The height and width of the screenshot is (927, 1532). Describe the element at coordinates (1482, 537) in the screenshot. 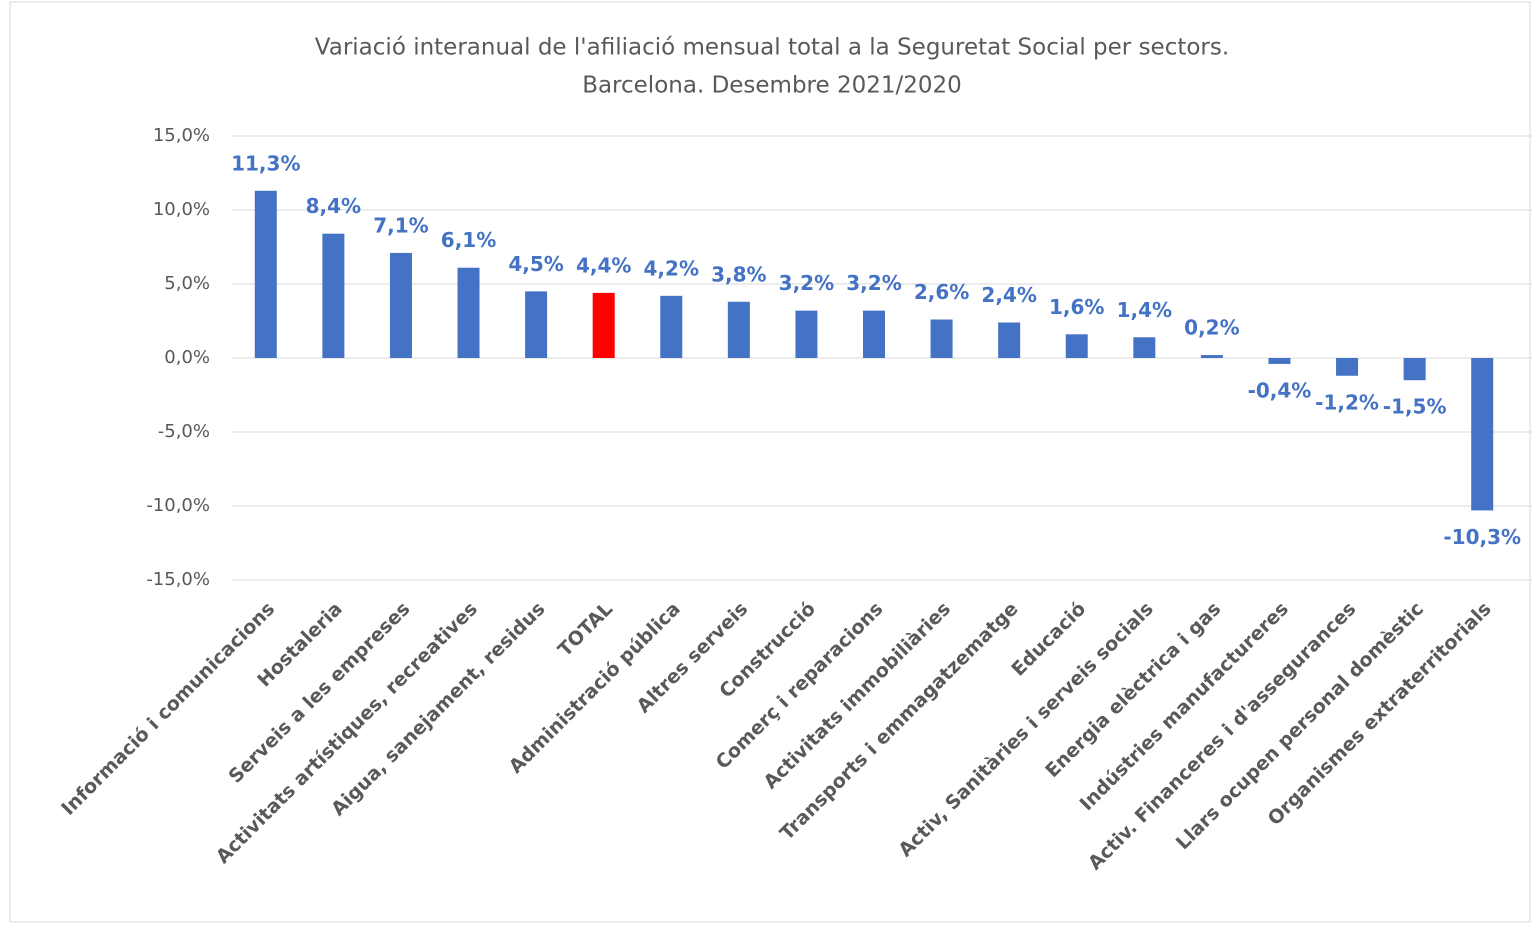

I see `data-label: -10,3%` at that location.